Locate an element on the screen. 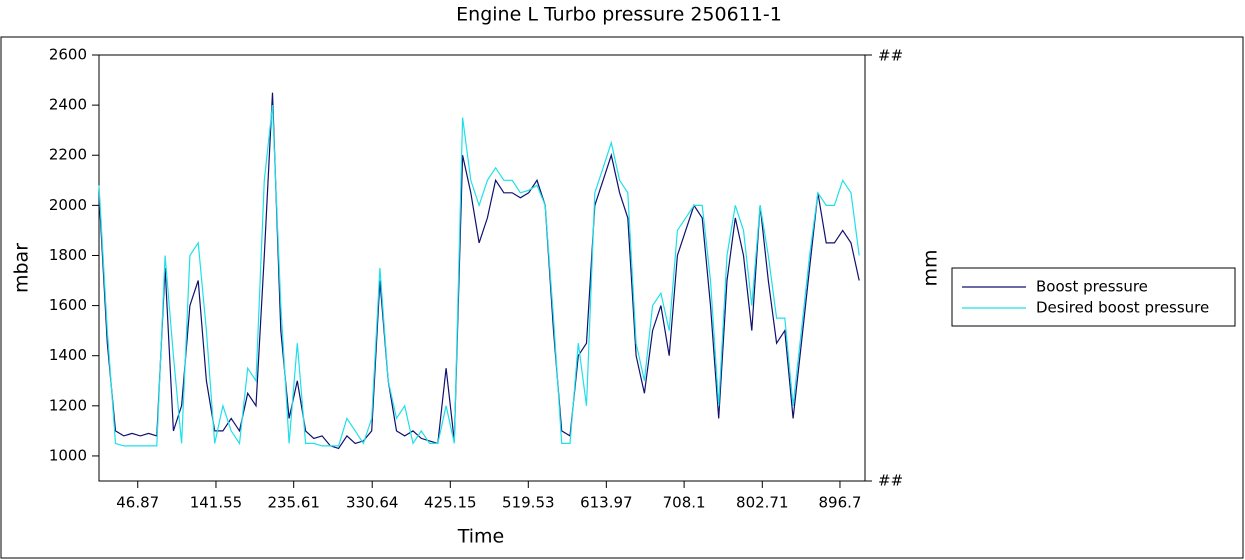 This screenshot has height=560, width=1245. x-tick-label: 235.61 is located at coordinates (293, 503).